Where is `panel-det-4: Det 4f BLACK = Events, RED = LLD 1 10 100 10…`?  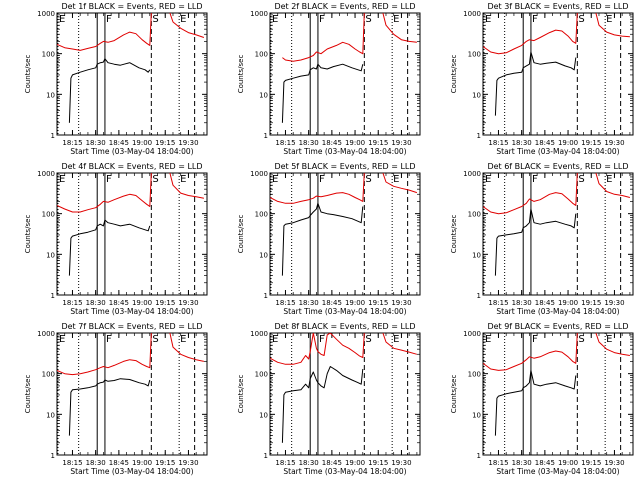
panel-det-4: Det 4f BLACK = Events, RED = LLD 1 10 100 10… is located at coordinates (116, 239).